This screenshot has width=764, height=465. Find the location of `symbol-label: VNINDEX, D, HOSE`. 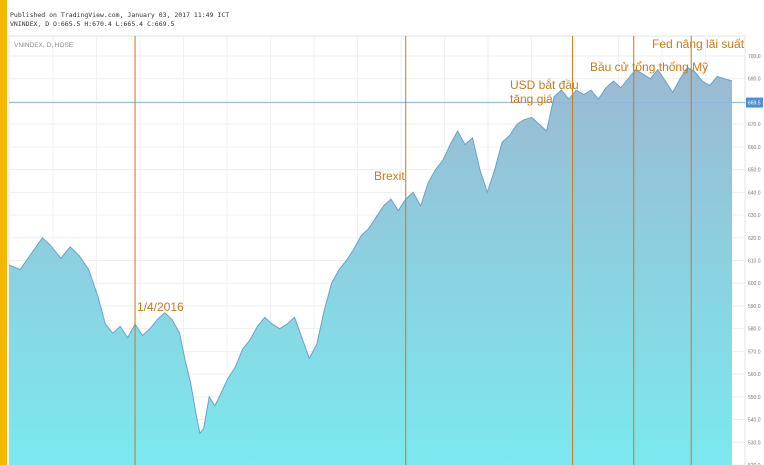

symbol-label: VNINDEX, D, HOSE is located at coordinates (44, 45).